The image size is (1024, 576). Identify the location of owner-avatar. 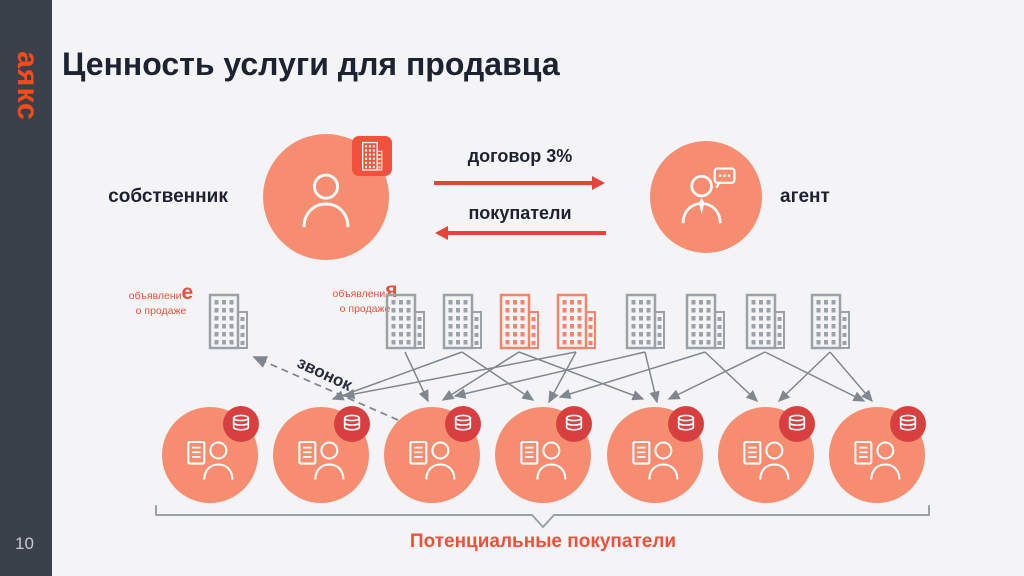
(327, 197).